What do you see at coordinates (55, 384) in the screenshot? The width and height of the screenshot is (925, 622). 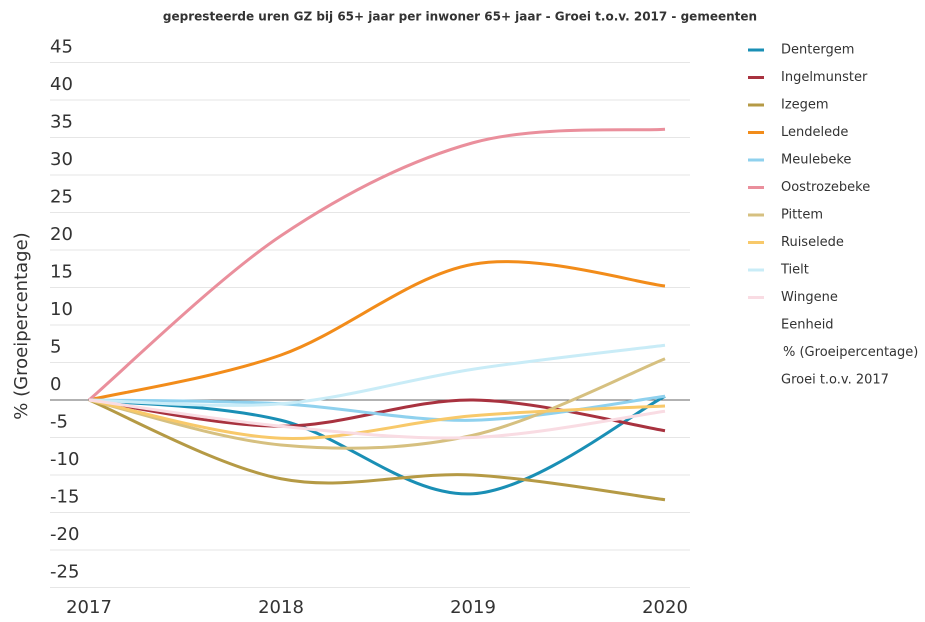 I see `y-tick-label: 0` at bounding box center [55, 384].